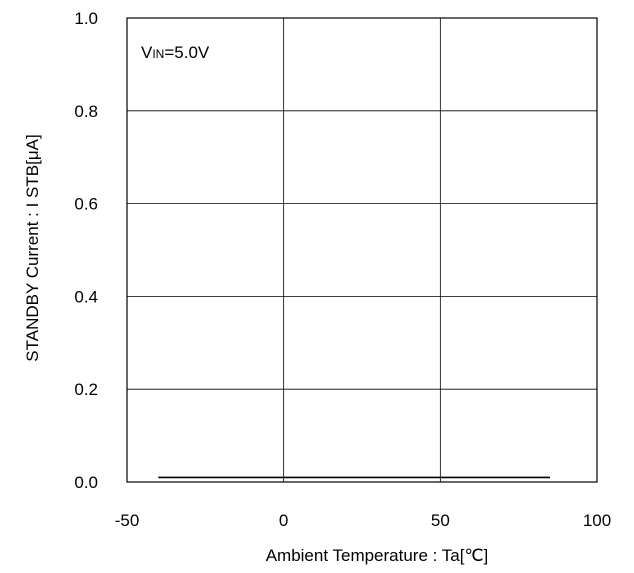 The image size is (634, 573). I want to click on y-tick-label: 0.2, so click(86, 389).